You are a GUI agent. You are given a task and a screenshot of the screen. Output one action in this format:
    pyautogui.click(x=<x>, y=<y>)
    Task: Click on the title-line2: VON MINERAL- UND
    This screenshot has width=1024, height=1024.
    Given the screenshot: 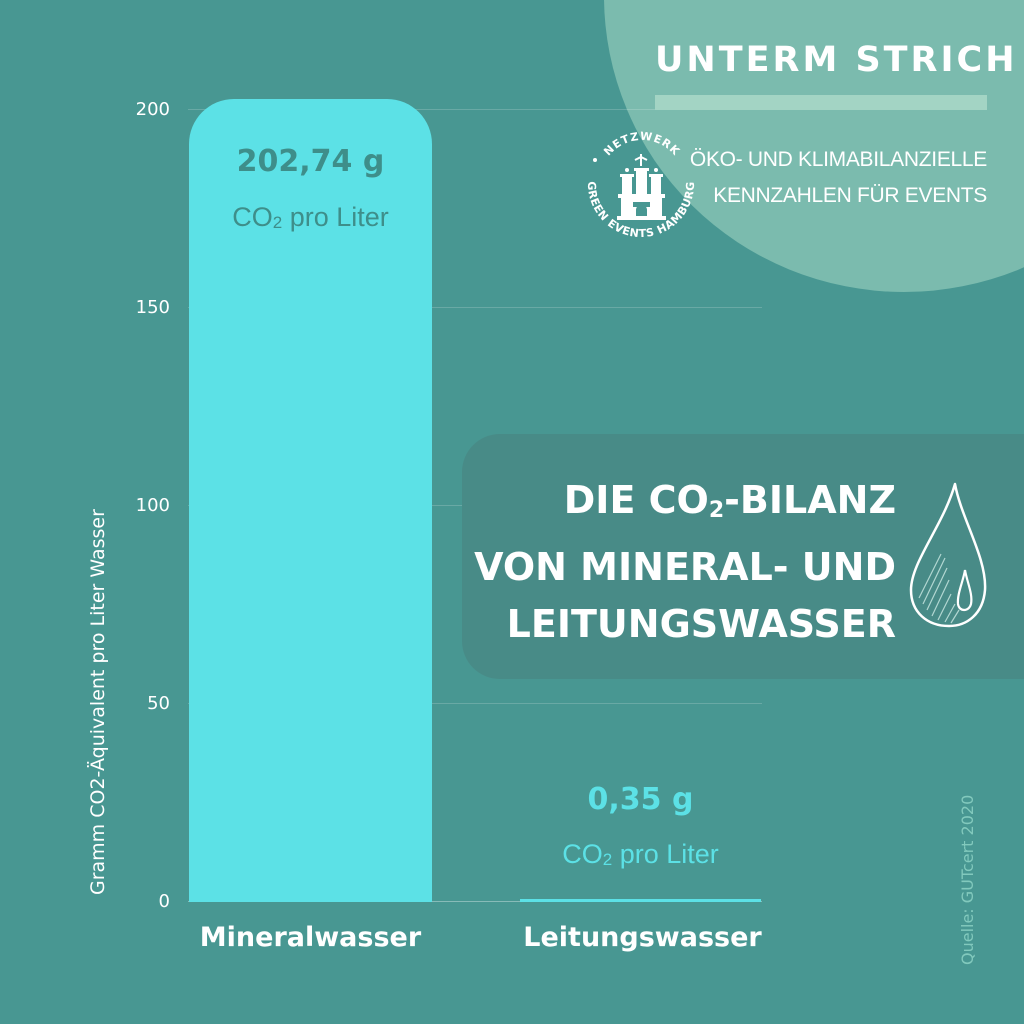 What is the action you would take?
    pyautogui.click(x=685, y=567)
    